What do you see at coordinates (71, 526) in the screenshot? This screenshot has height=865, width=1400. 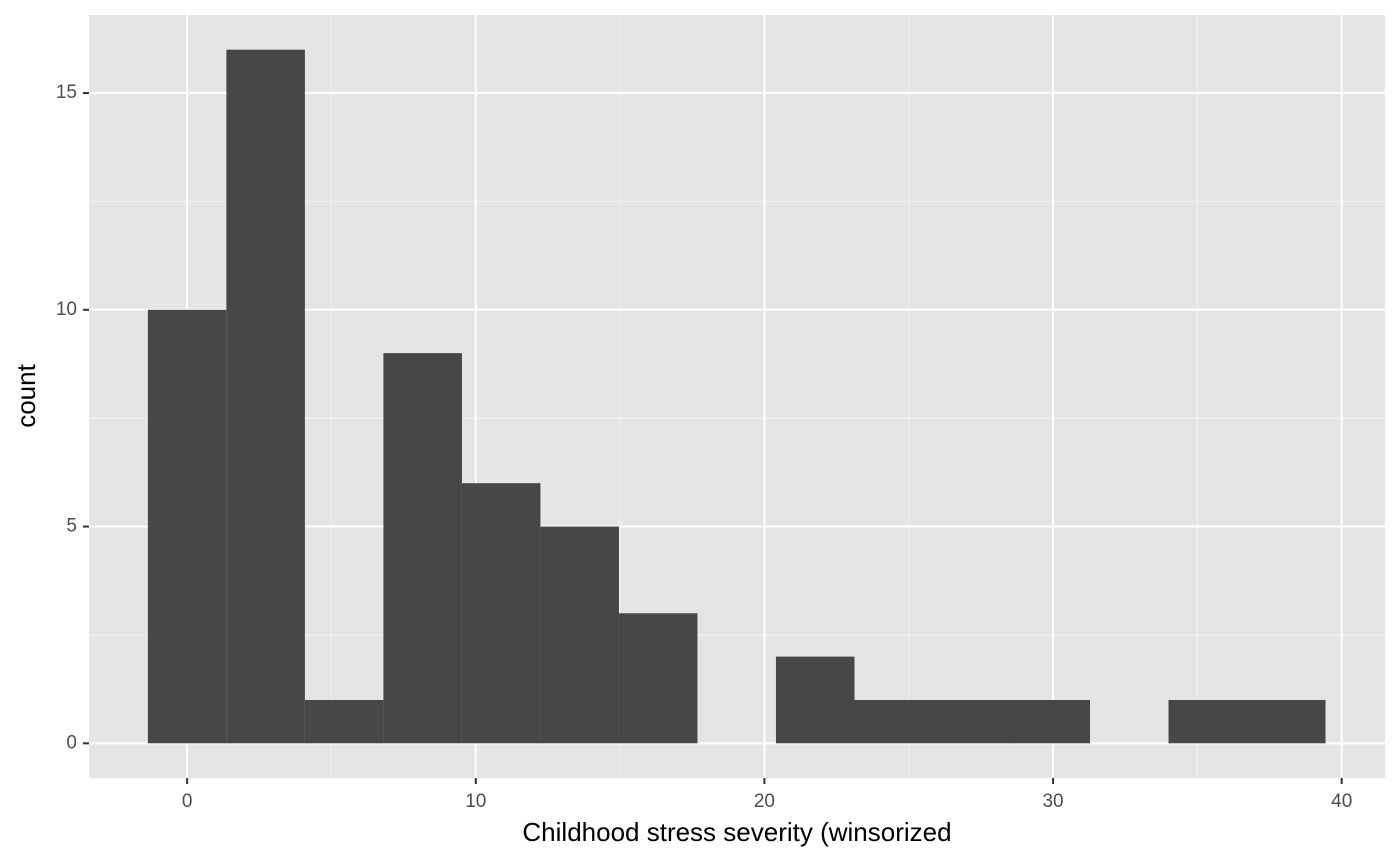 I see `y-tick-label: 5` at bounding box center [71, 526].